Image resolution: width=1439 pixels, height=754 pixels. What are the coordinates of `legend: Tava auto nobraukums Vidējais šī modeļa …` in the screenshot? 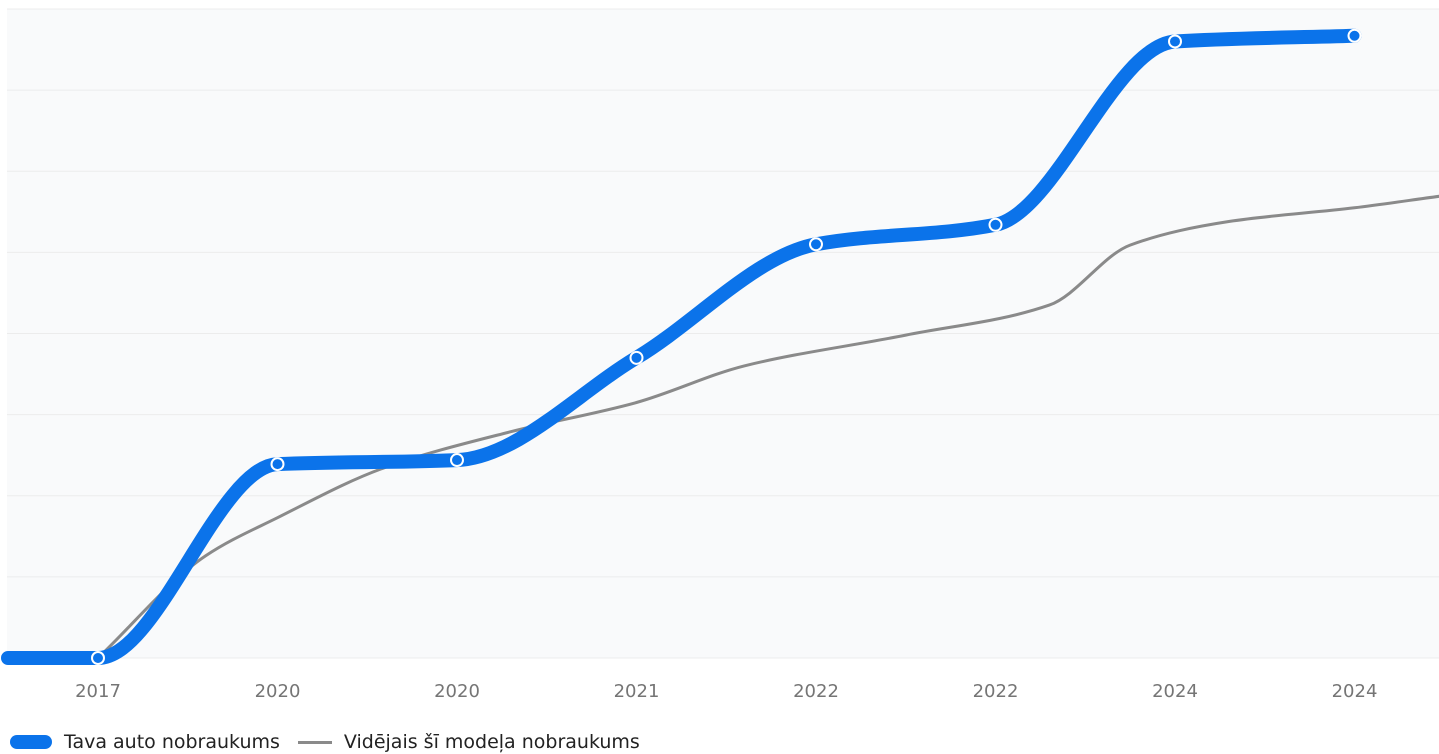 It's located at (334, 742).